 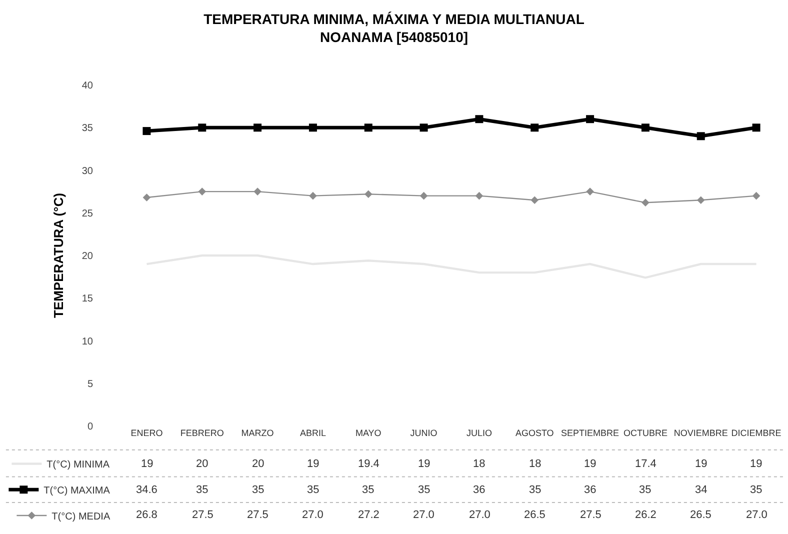 What do you see at coordinates (88, 86) in the screenshot?
I see `y-tick-label: 40` at bounding box center [88, 86].